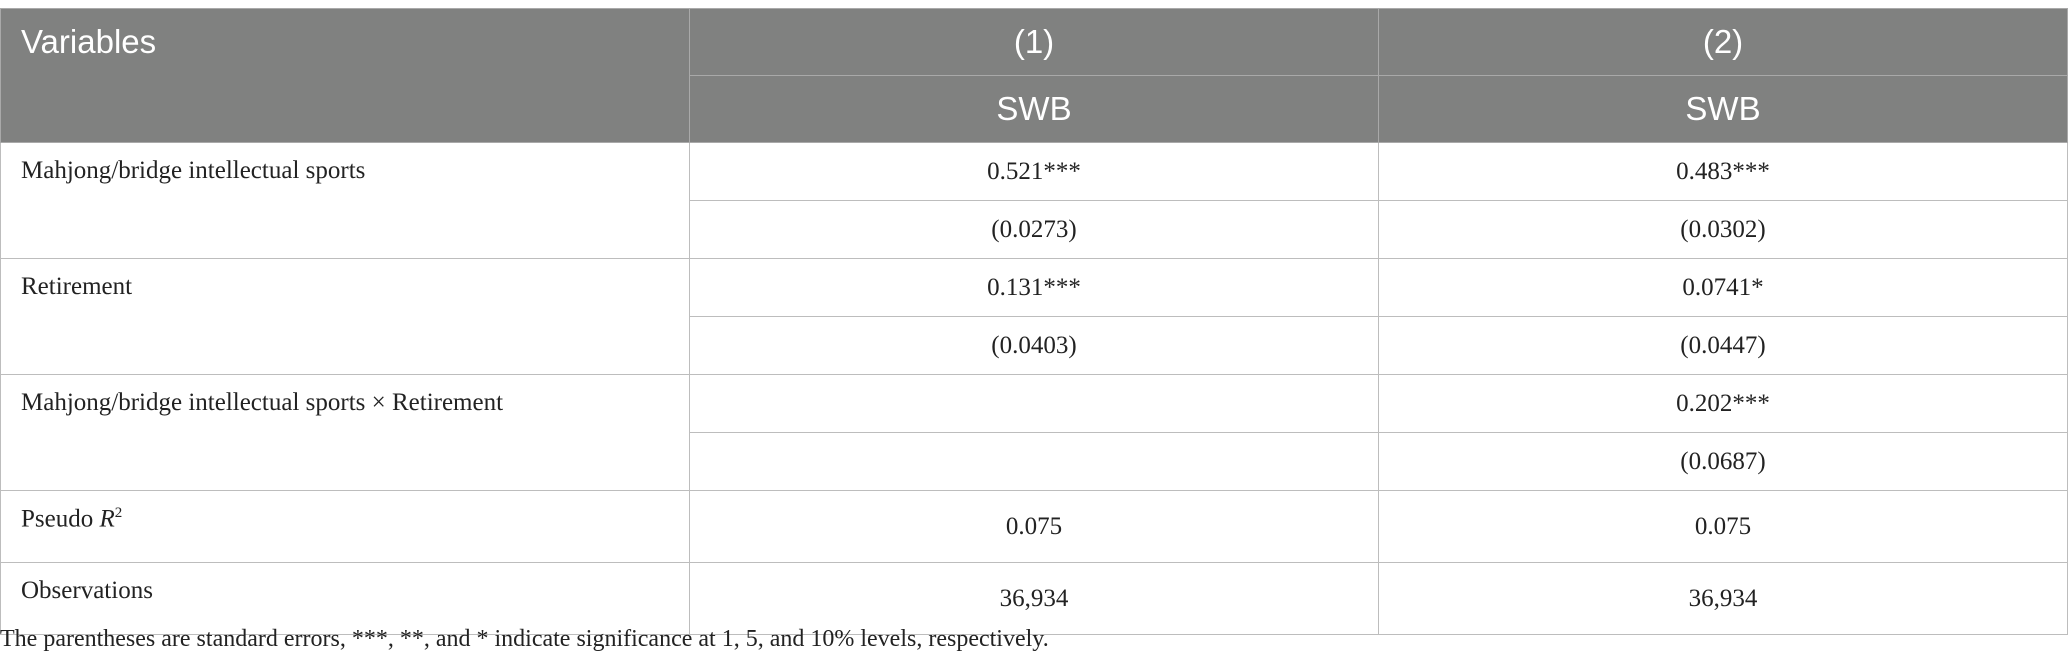 The width and height of the screenshot is (2068, 669). Describe the element at coordinates (1034, 229) in the screenshot. I see `cell-mahjong-c1-se: (0.0273)` at that location.